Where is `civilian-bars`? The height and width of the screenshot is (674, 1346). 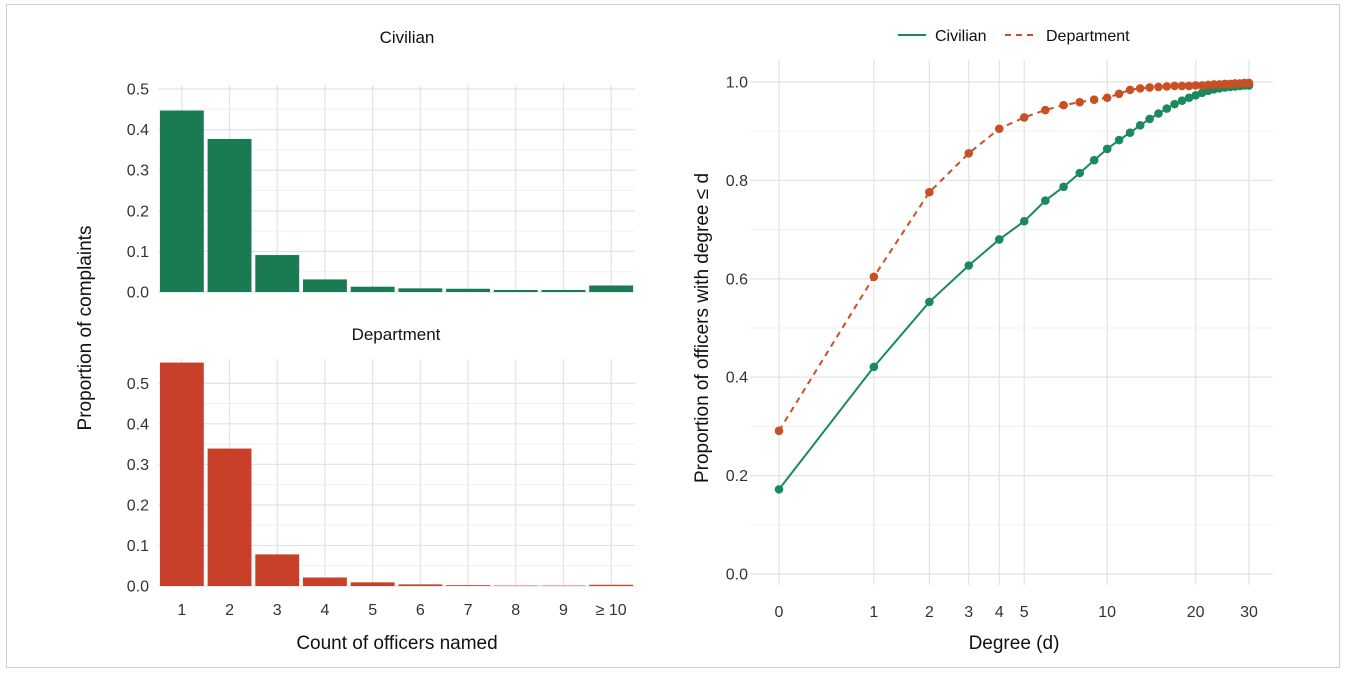 civilian-bars is located at coordinates (396, 201).